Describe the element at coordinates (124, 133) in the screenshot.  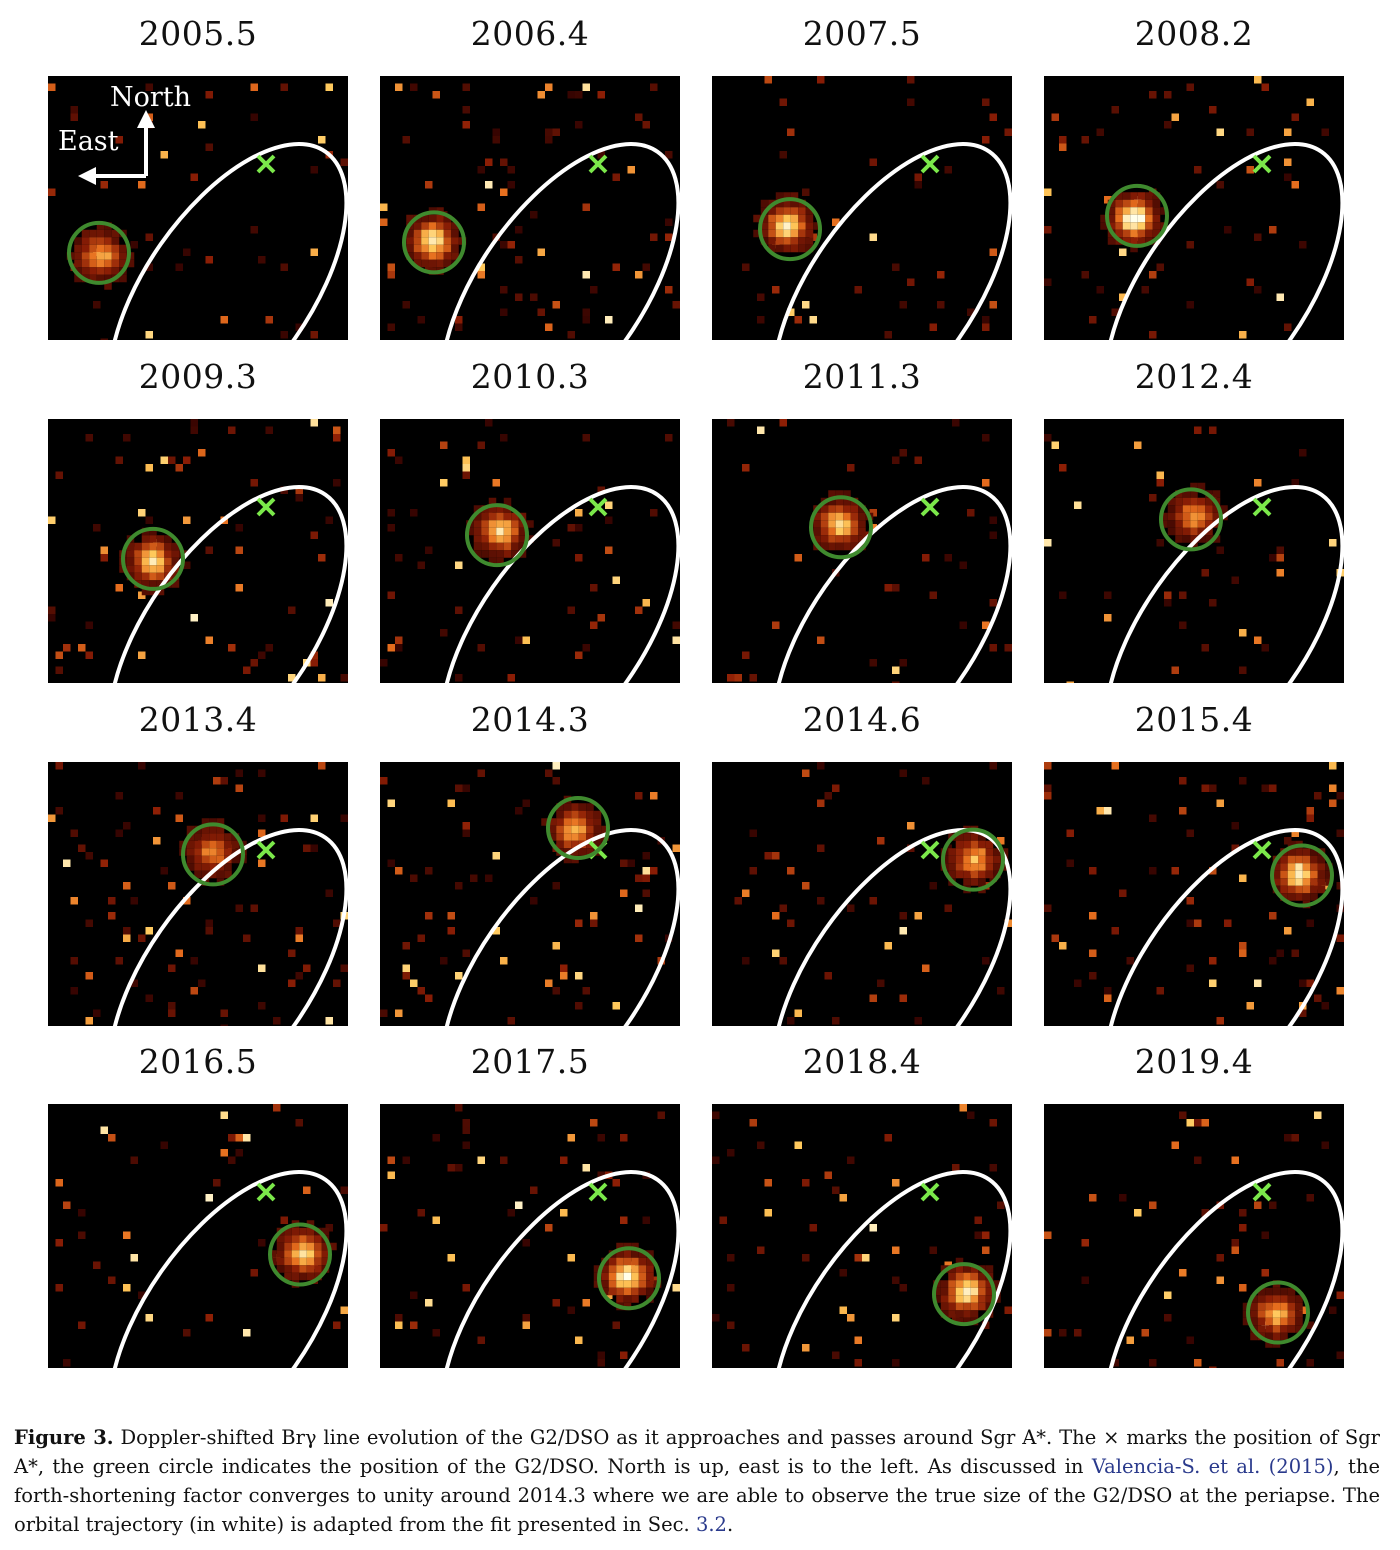
I see `compass: North East` at that location.